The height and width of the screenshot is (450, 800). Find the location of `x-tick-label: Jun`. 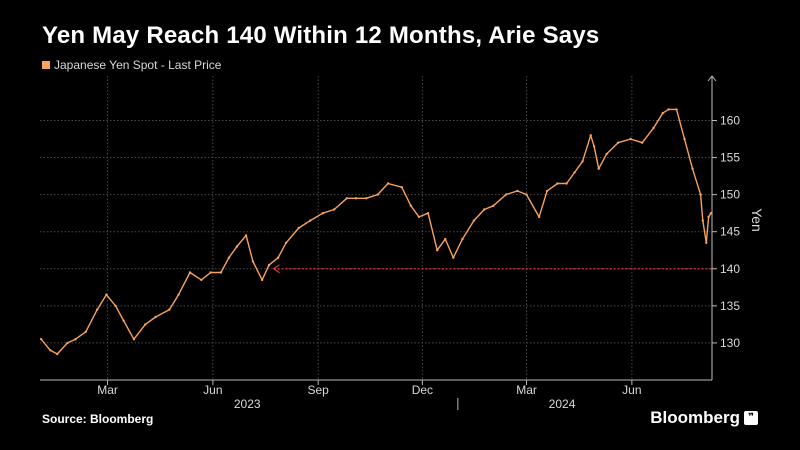

x-tick-label: Jun is located at coordinates (631, 390).